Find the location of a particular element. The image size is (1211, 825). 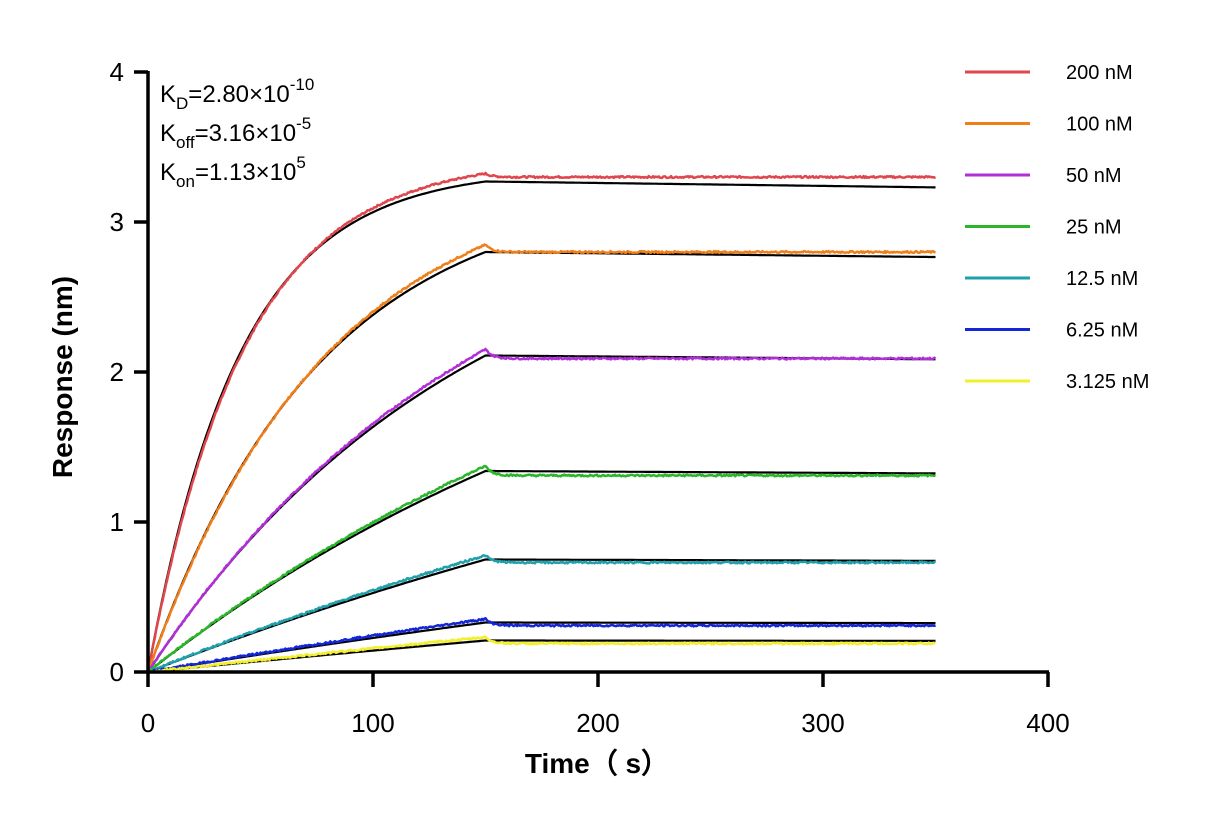

legend-label: 6.25 nM is located at coordinates (1102, 331).